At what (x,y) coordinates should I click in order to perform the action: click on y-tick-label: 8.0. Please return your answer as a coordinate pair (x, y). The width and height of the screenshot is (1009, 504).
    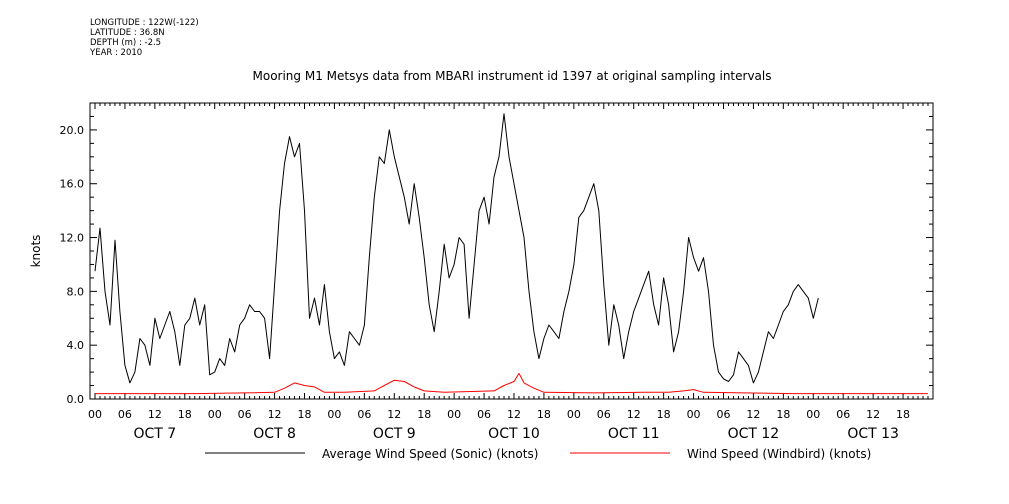
    Looking at the image, I should click on (76, 291).